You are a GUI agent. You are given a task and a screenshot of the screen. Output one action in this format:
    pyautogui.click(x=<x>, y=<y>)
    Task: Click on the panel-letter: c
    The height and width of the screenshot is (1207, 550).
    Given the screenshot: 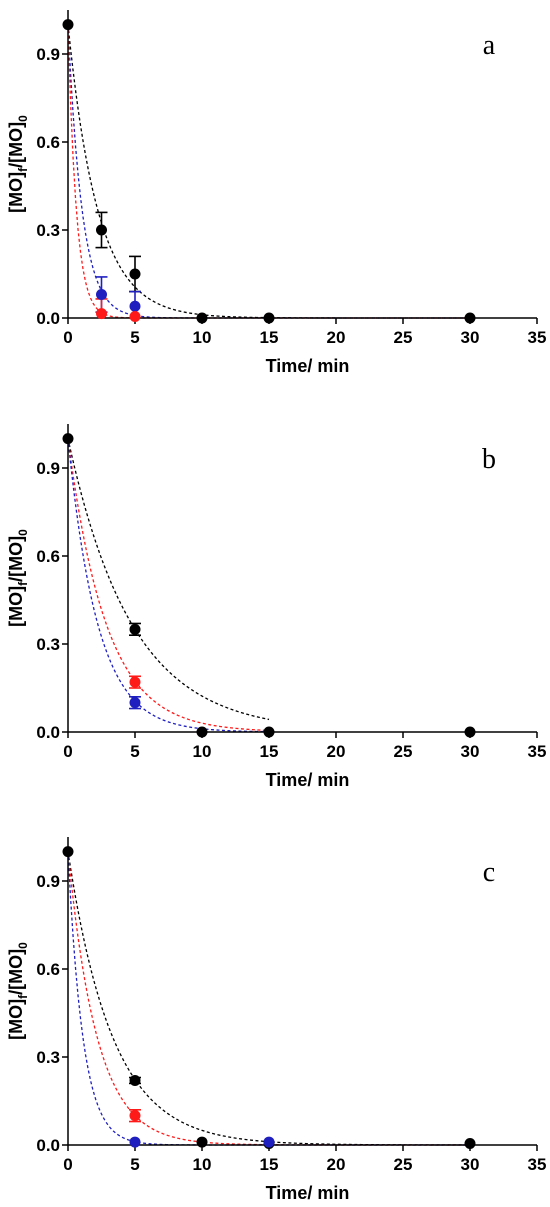 What is the action you would take?
    pyautogui.click(x=489, y=872)
    